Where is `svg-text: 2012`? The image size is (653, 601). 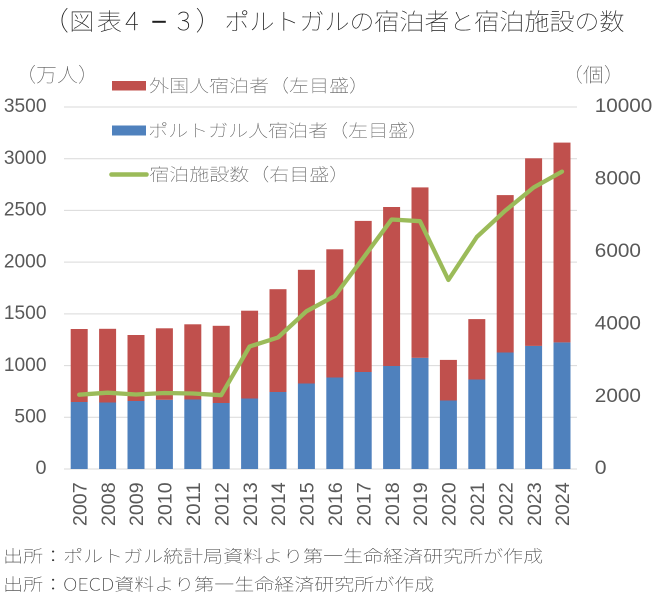 svg-text: 2012 is located at coordinates (222, 504).